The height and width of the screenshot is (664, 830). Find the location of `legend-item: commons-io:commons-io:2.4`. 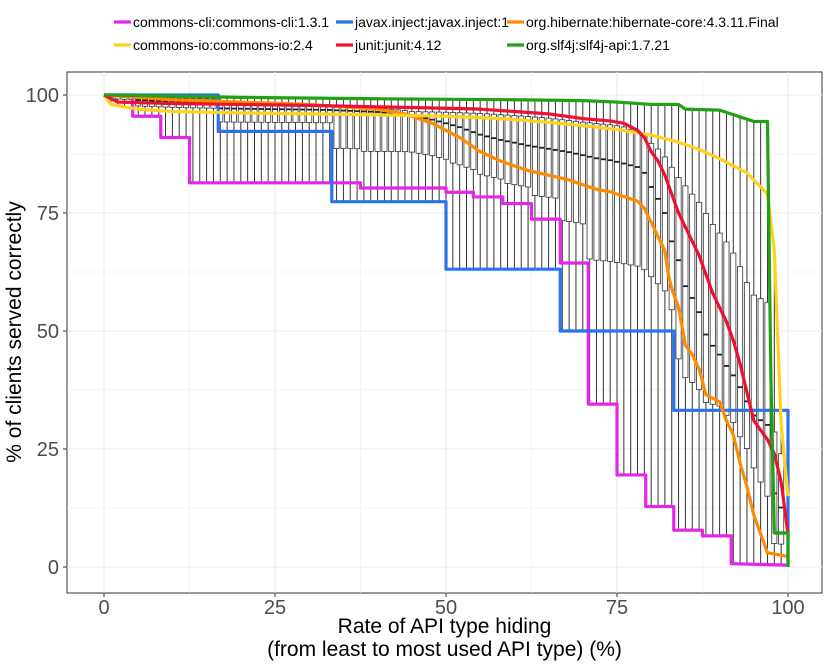

legend-item: commons-io:commons-io:2.4 is located at coordinates (213, 45).